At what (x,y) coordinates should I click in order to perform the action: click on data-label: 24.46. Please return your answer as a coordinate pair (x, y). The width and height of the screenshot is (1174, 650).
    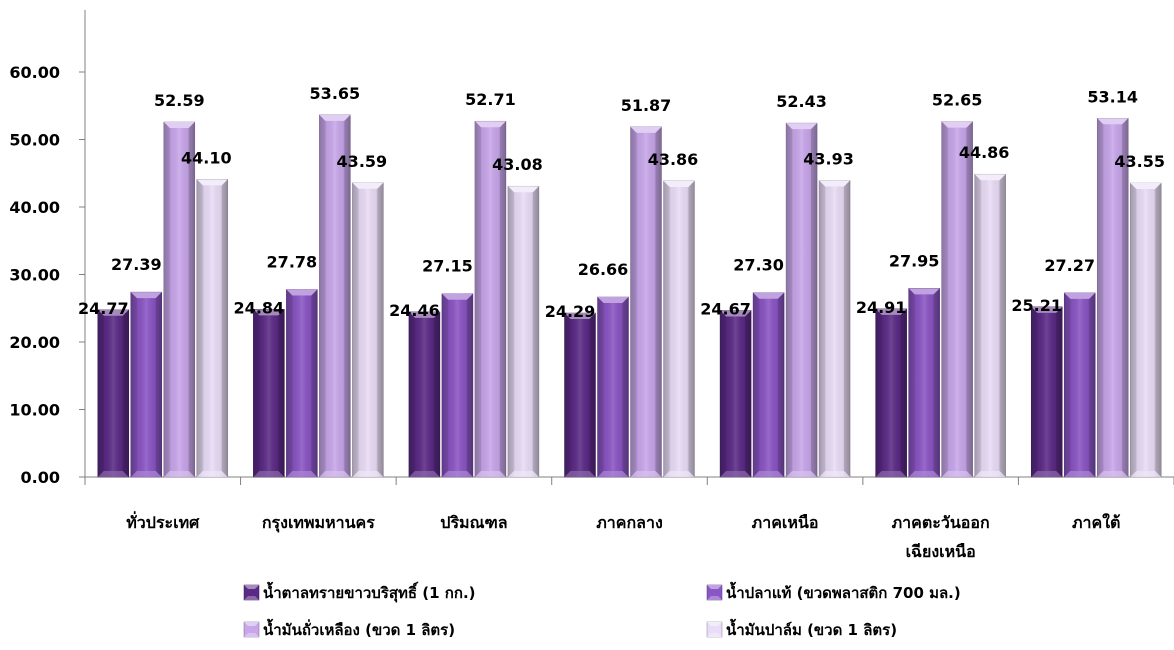
    Looking at the image, I should click on (414, 310).